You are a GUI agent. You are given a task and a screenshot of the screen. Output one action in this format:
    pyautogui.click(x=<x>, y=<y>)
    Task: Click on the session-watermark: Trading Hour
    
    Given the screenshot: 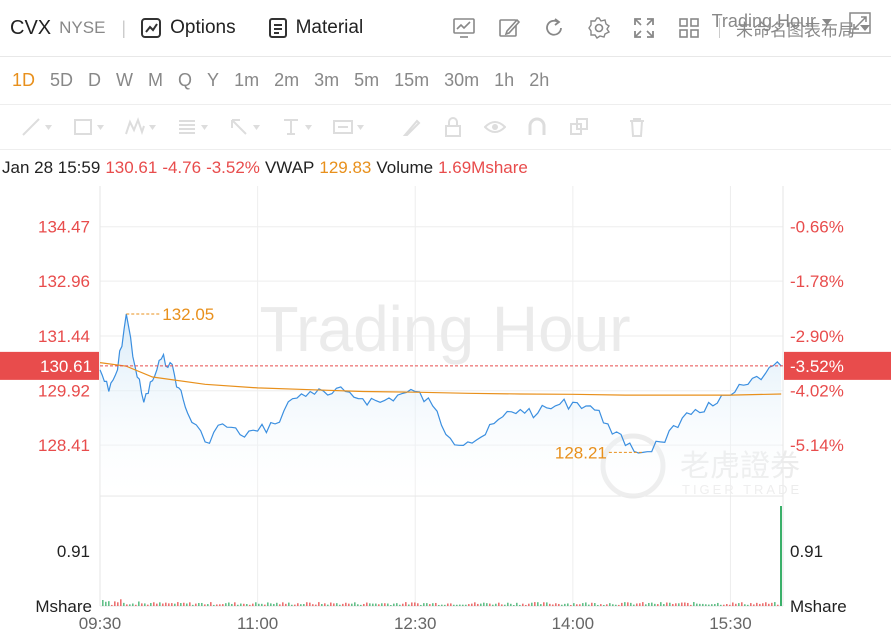 What is the action you would take?
    pyautogui.click(x=444, y=329)
    